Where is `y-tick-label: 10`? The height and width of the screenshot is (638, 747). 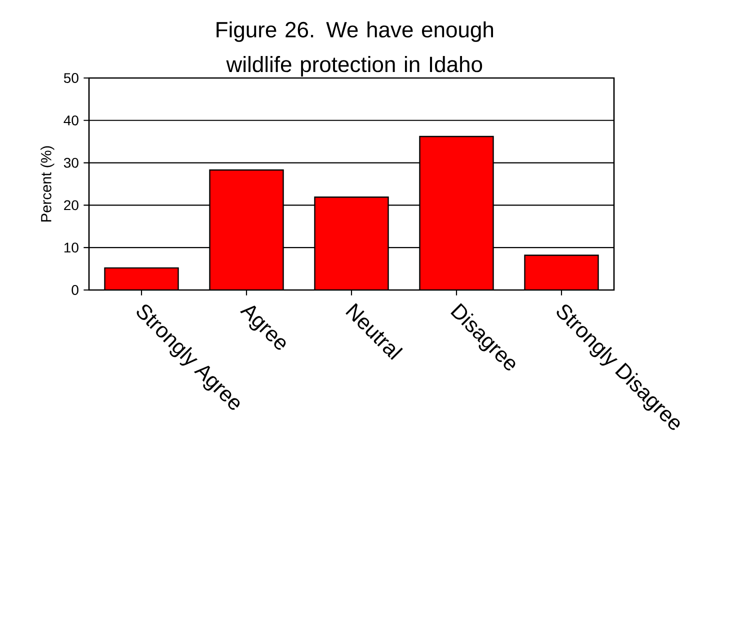 y-tick-label: 10 is located at coordinates (71, 247).